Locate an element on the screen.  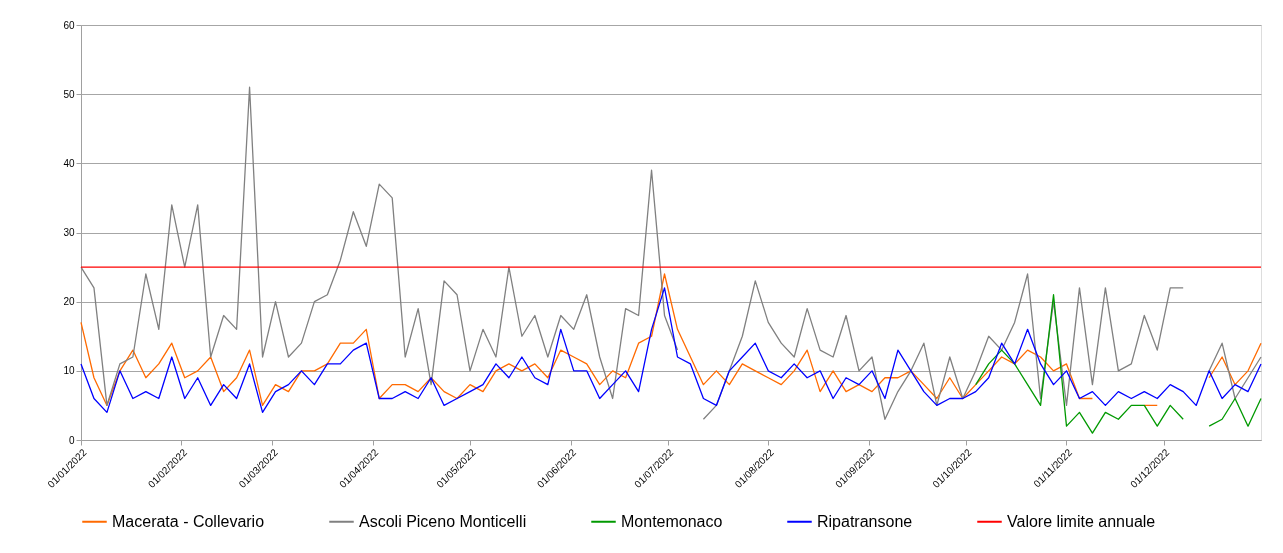
y-tick-label: 40 is located at coordinates (69, 163).